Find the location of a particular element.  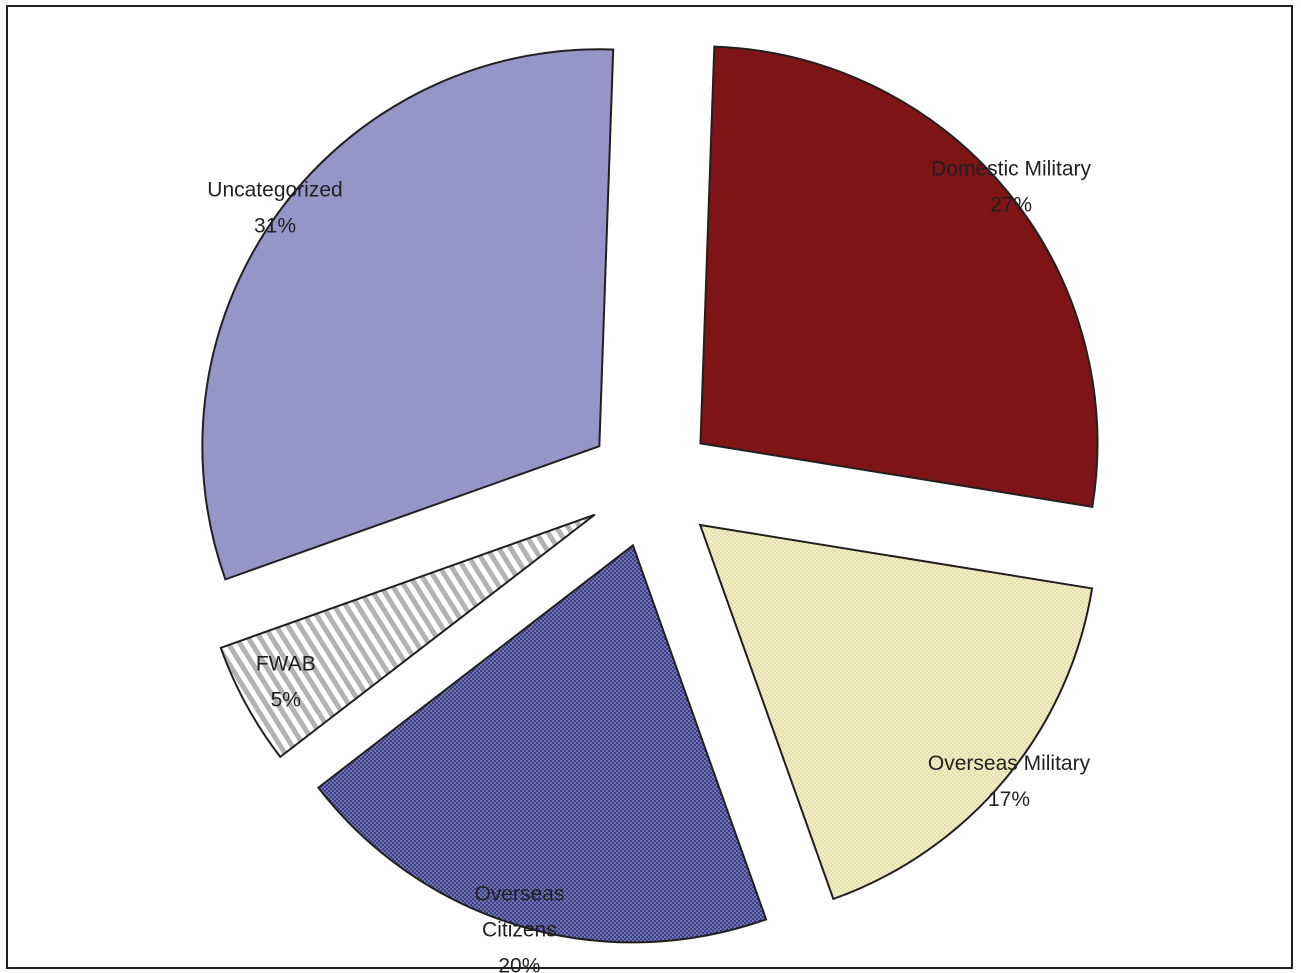

slice-label-domestic-military: Domestic Military 27% is located at coordinates (1011, 187).